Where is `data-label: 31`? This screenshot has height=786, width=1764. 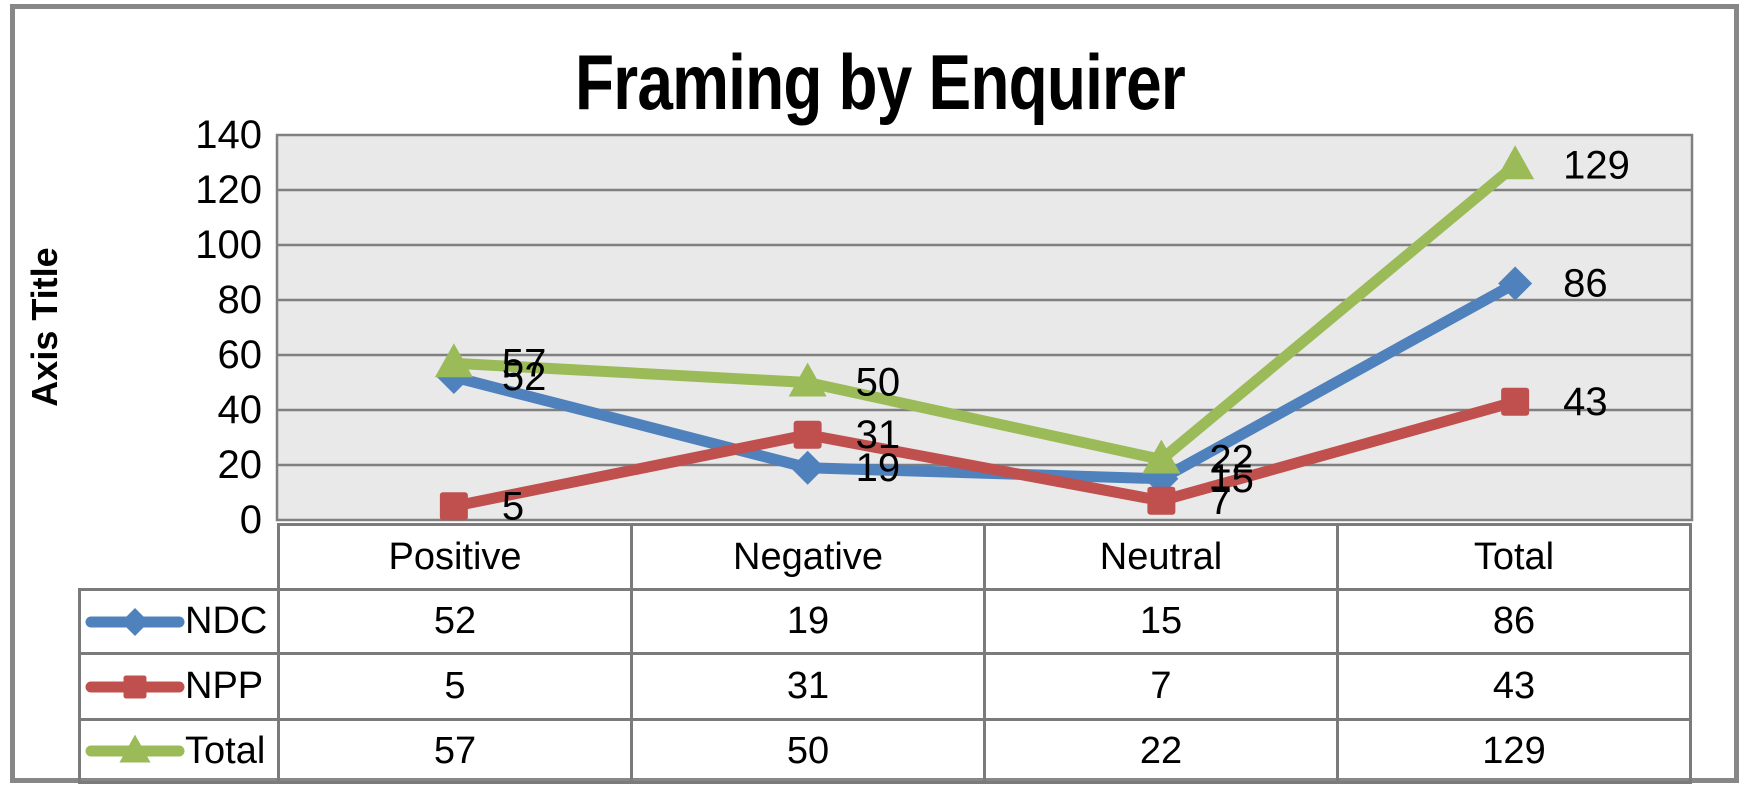
data-label: 31 is located at coordinates (878, 435).